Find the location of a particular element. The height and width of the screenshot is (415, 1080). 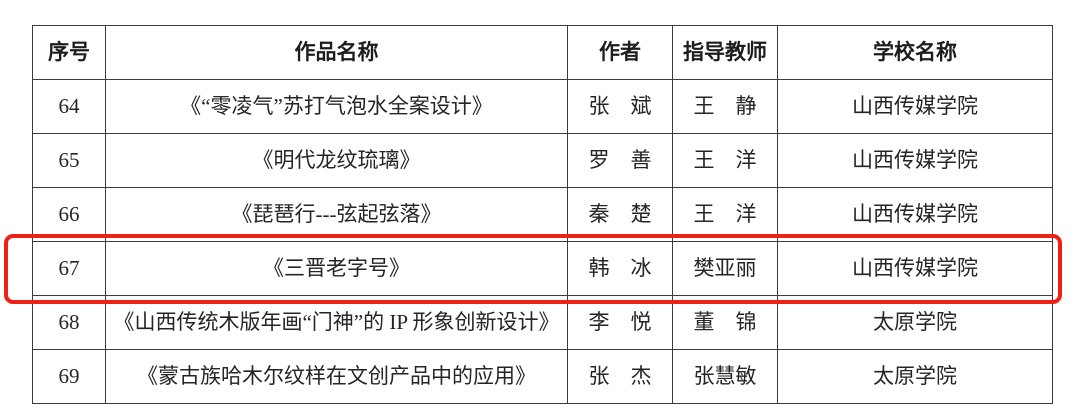

cell-title: 《山西传统木版年画“门神”的 IP 形象创新设计》 is located at coordinates (336, 322).